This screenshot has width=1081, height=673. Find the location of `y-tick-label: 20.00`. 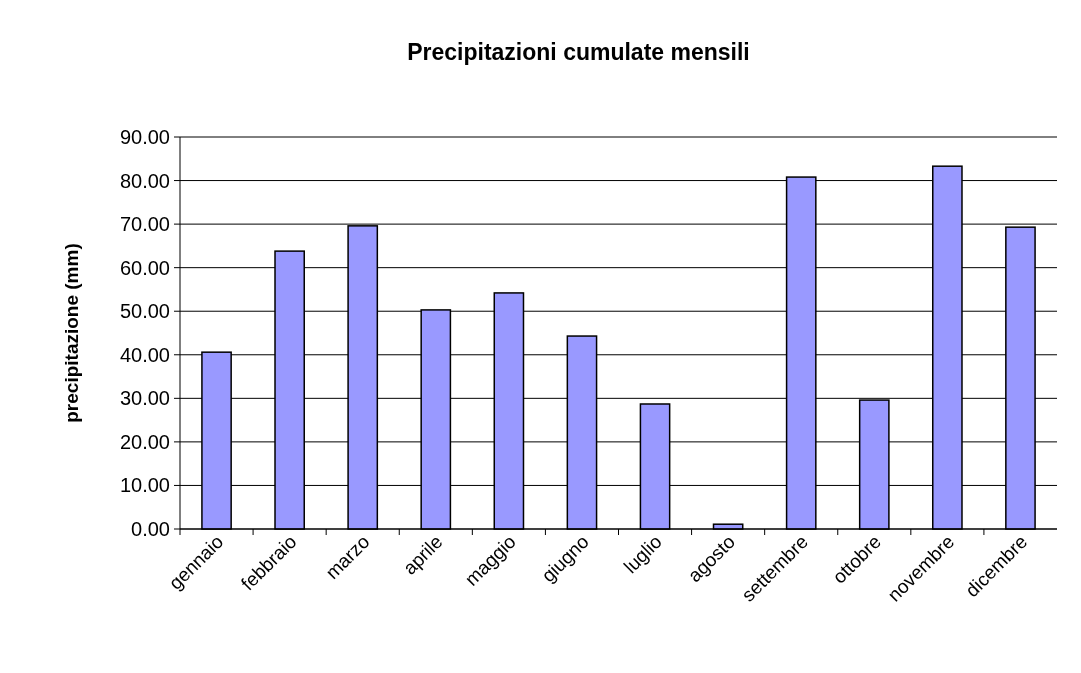

y-tick-label: 20.00 is located at coordinates (144, 441).